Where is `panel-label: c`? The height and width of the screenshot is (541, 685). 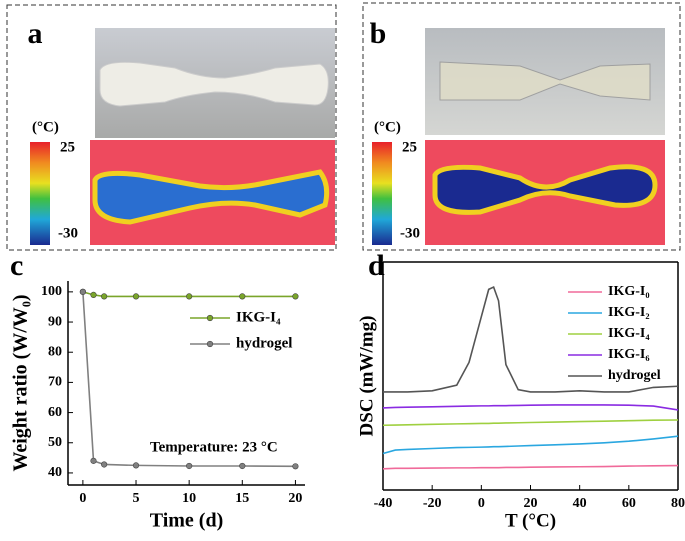
panel-label: c is located at coordinates (16, 265).